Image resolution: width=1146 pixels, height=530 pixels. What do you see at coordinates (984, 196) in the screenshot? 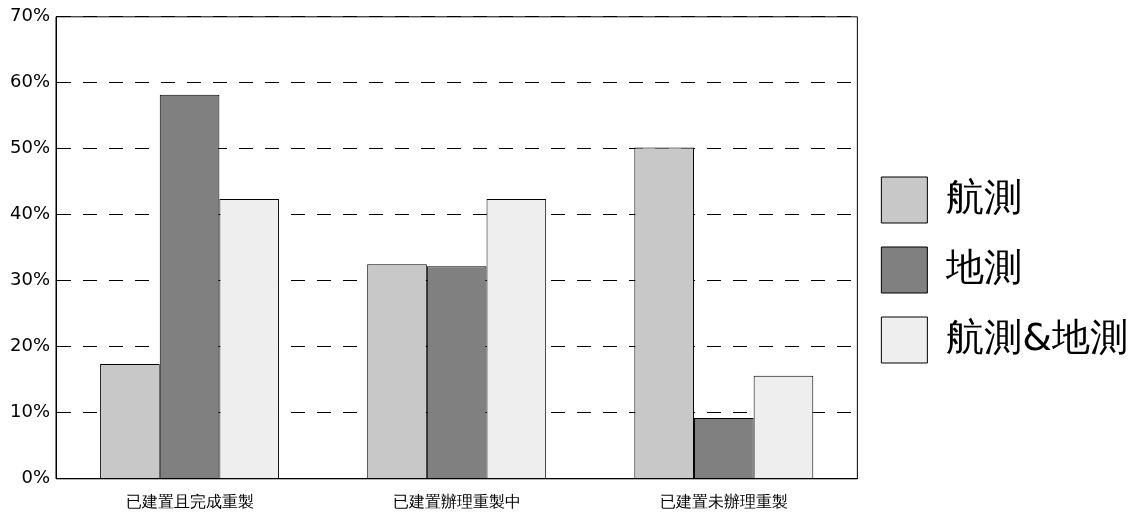
I see `legend-label: 航測` at bounding box center [984, 196].